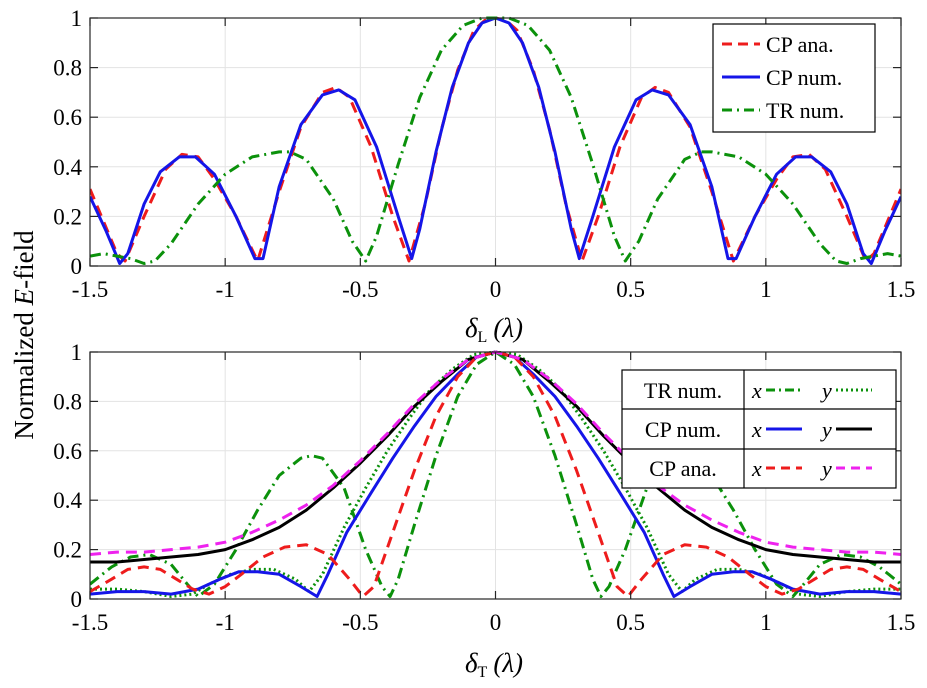 The width and height of the screenshot is (927, 688). I want to click on top-legend: CP ana. CP num. TR num., so click(794, 78).